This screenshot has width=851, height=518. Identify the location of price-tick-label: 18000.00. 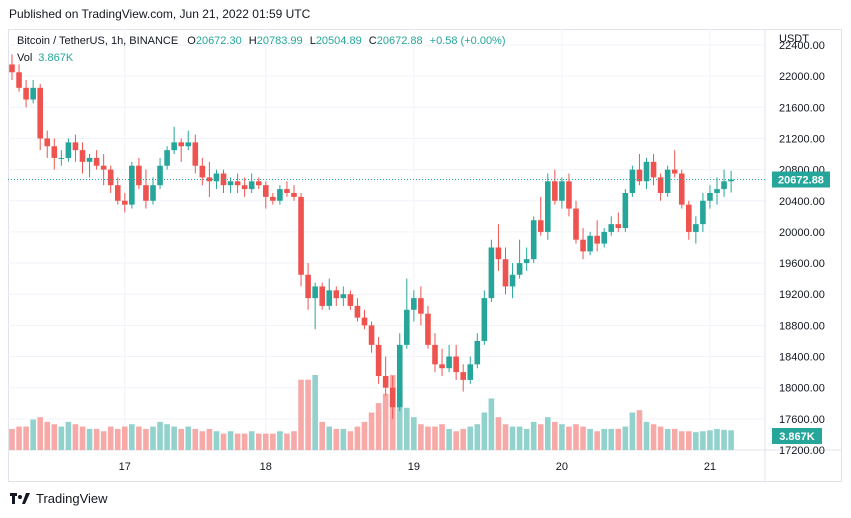
(802, 389).